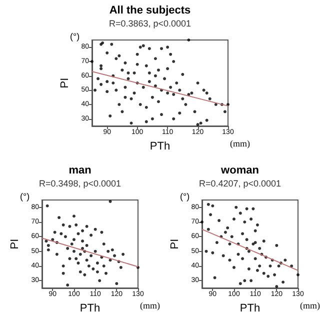  What do you see at coordinates (150, 10) in the screenshot?
I see `chart-title: All the subjects` at bounding box center [150, 10].